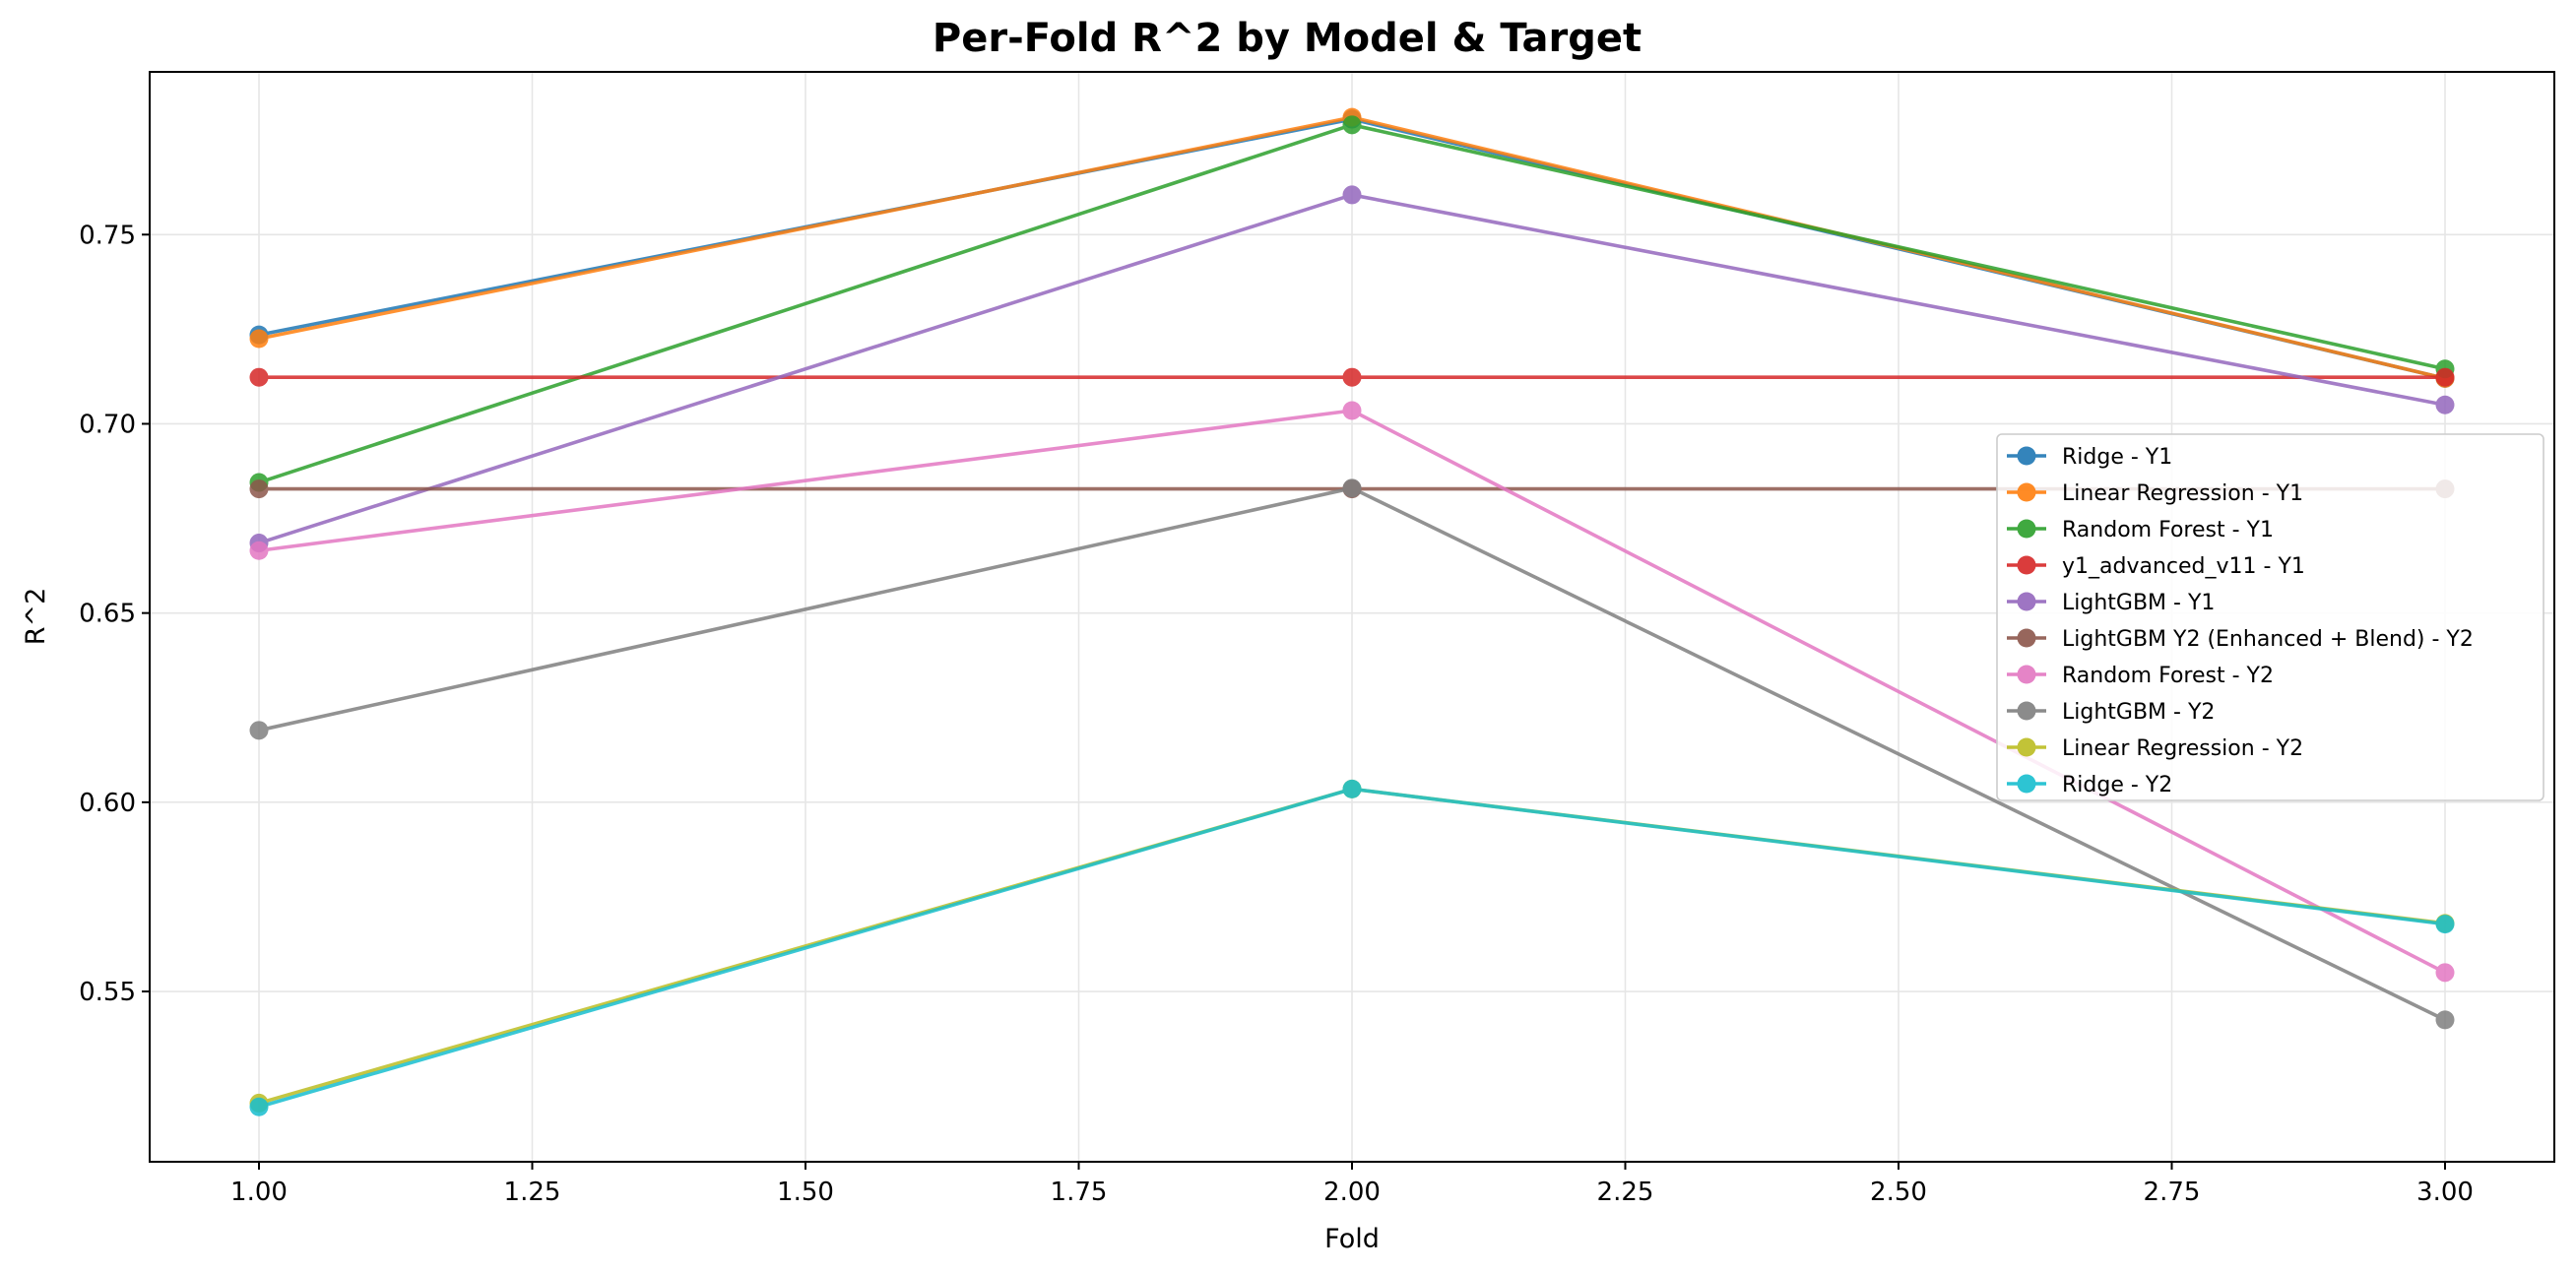 Image resolution: width=2576 pixels, height=1274 pixels. I want to click on x-tick-label: 1.75, so click(1079, 1193).